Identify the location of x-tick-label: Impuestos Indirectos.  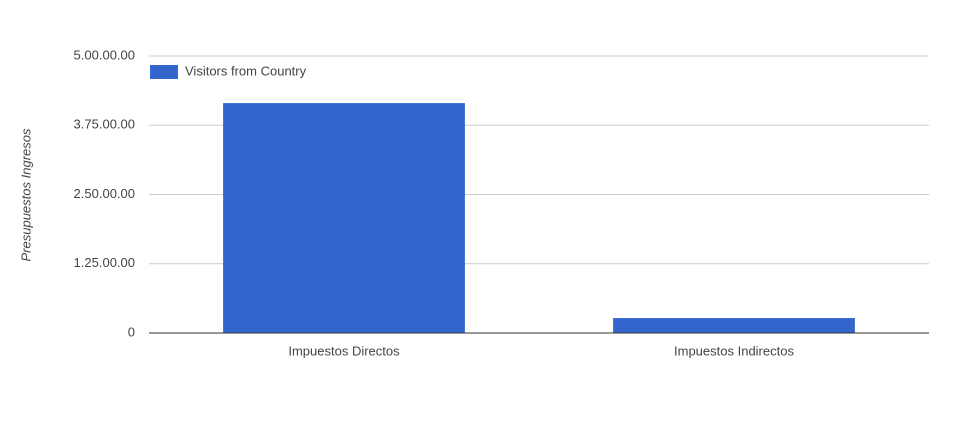
(734, 350).